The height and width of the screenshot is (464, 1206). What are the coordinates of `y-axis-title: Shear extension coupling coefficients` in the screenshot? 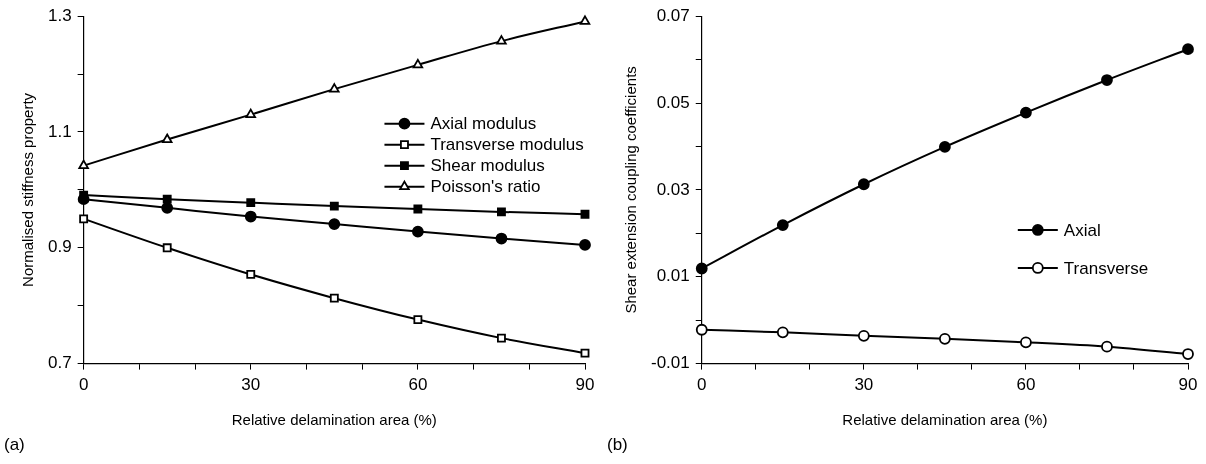 It's located at (631, 190).